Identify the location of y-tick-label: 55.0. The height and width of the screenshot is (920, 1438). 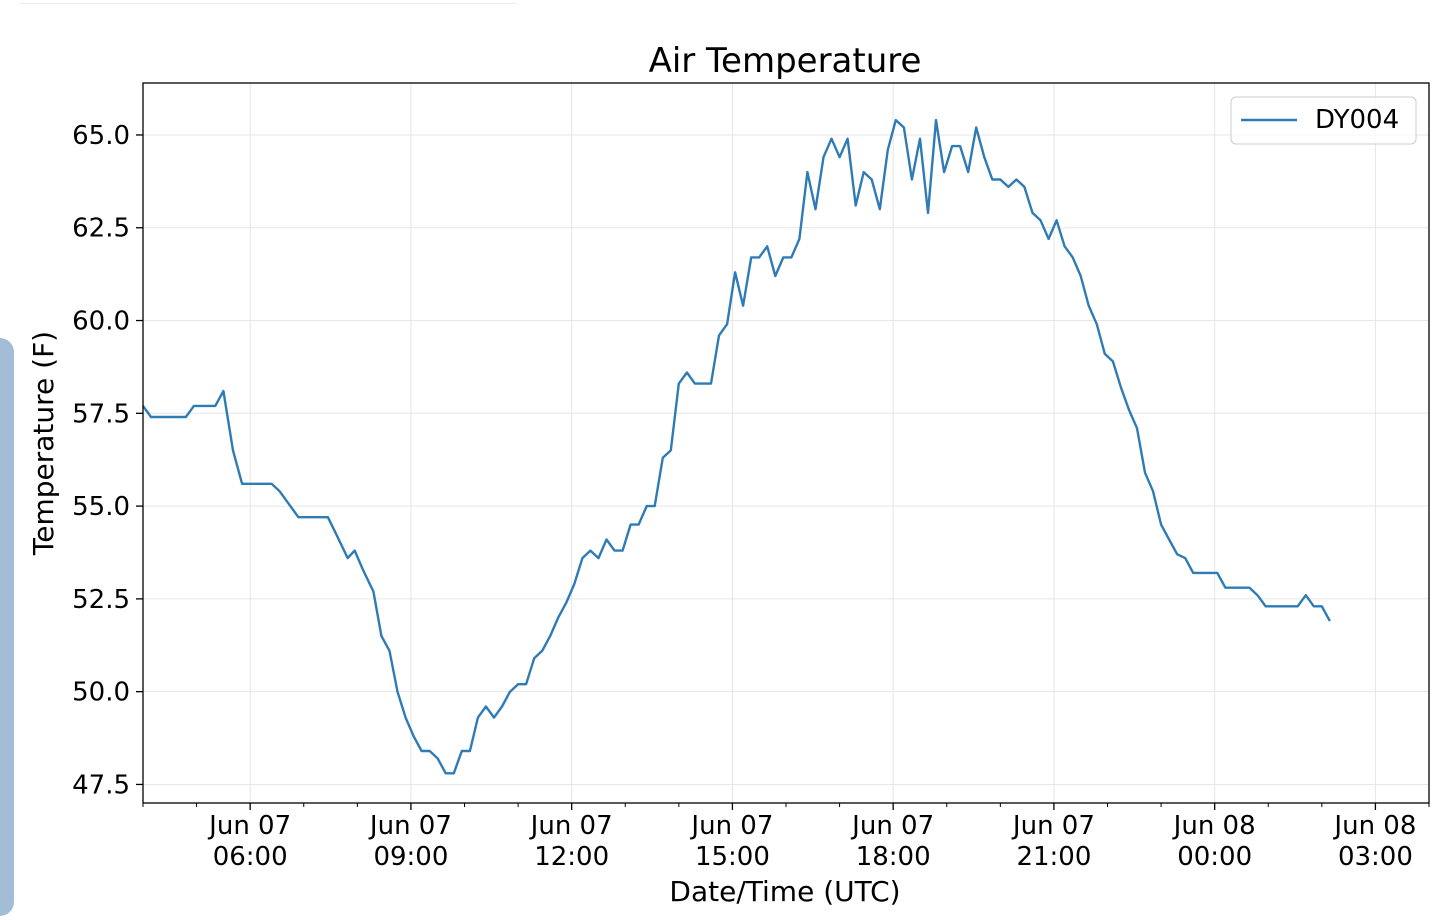
(101, 507).